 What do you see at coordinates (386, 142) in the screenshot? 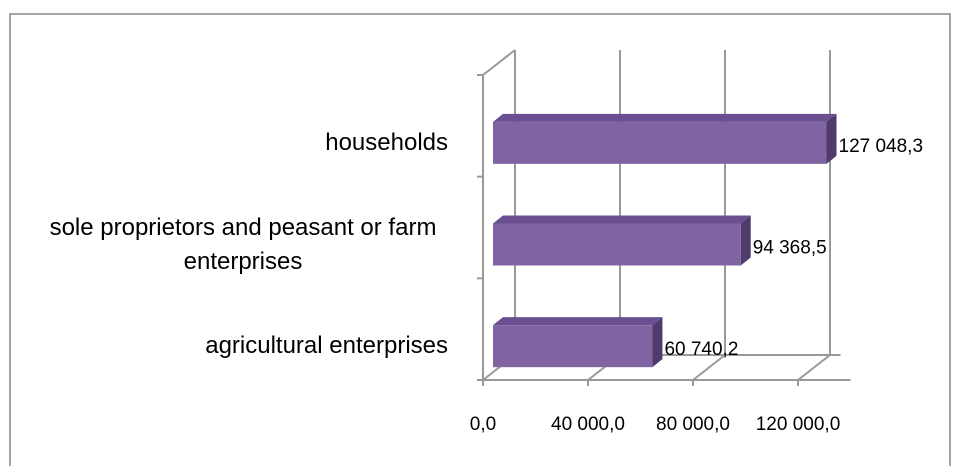
I see `y-tick-label: households` at bounding box center [386, 142].